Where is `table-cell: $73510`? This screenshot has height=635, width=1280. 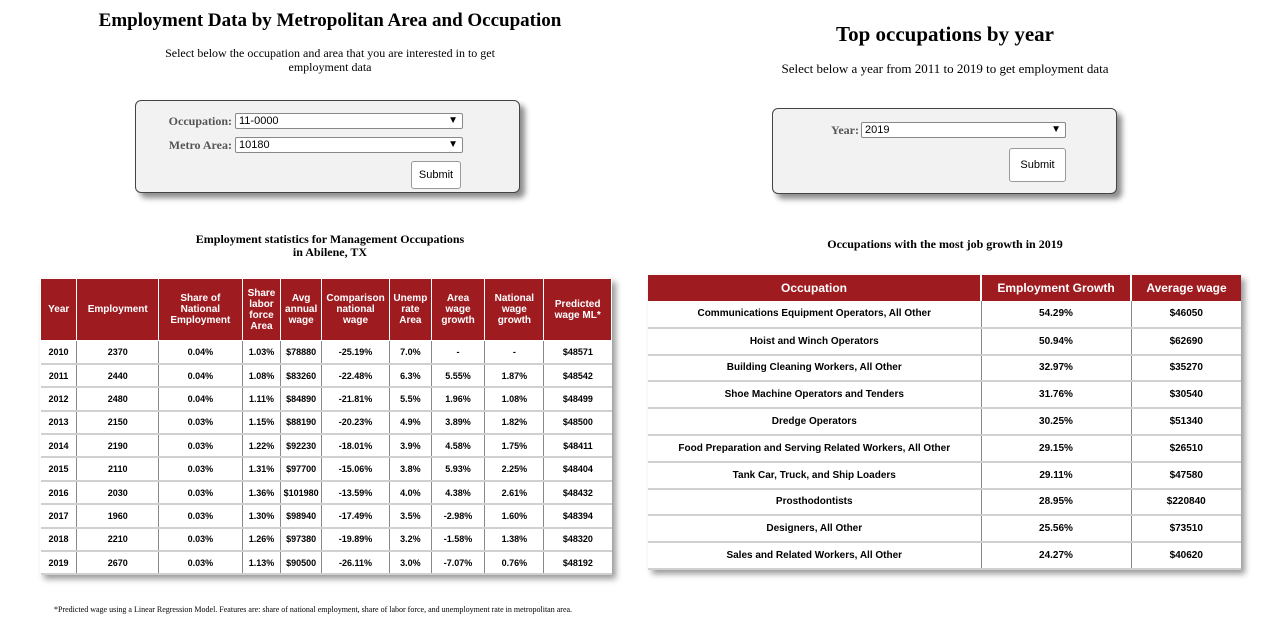 table-cell: $73510 is located at coordinates (1186, 529).